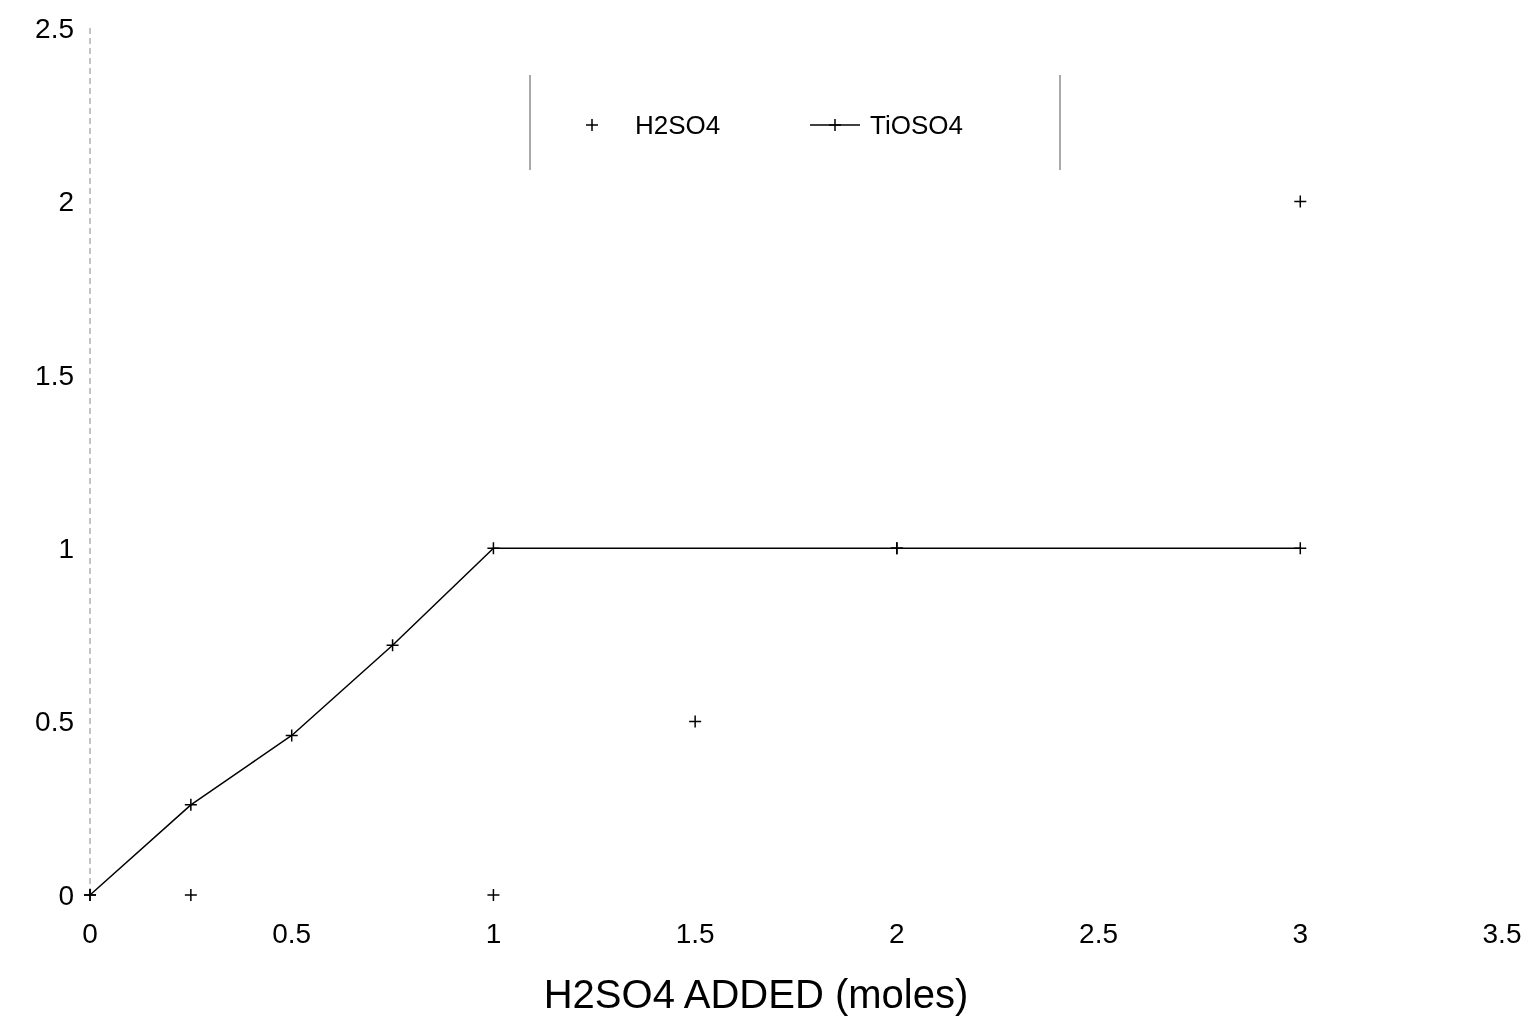 This screenshot has height=1018, width=1535. I want to click on y-tick-label: 0.5, so click(54, 722).